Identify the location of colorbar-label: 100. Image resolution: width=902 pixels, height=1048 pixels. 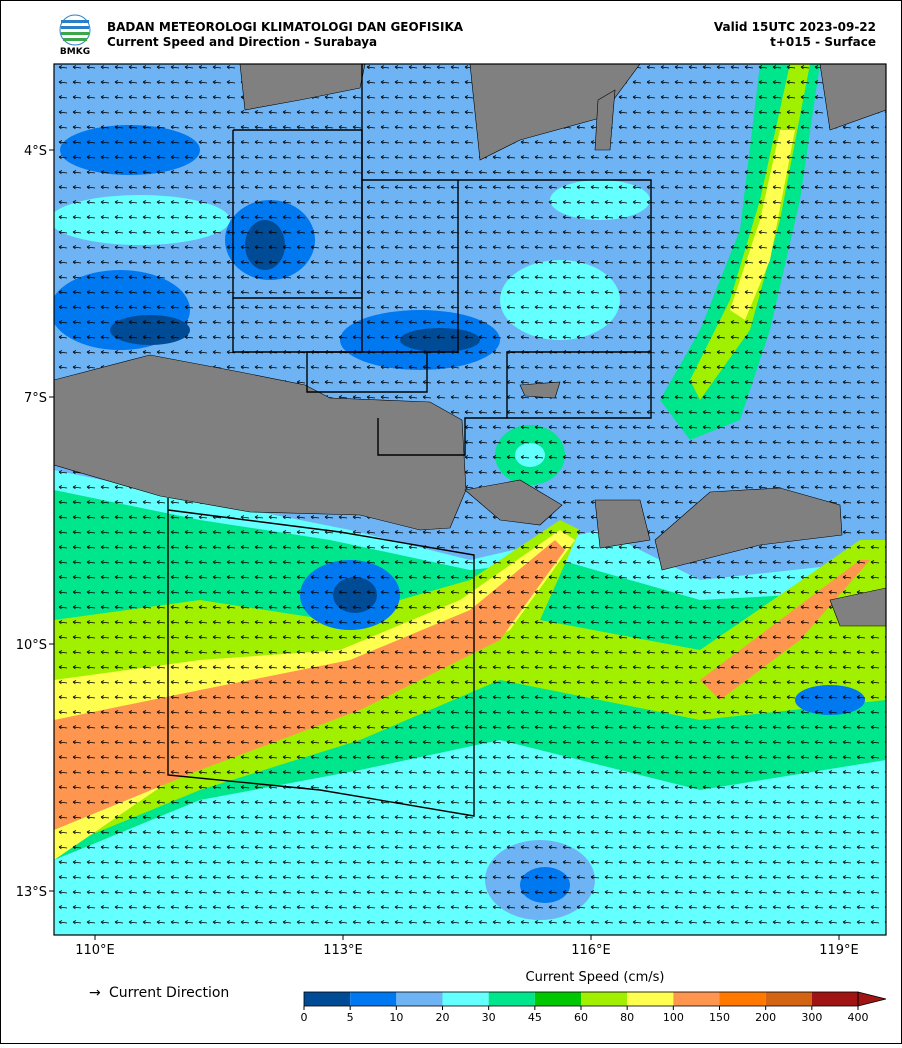
(673, 1017).